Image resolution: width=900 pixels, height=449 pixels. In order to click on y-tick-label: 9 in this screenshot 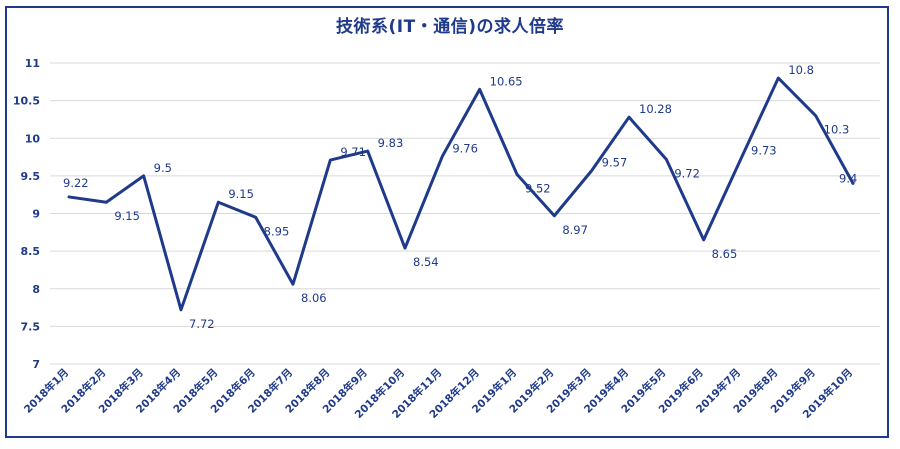, I will do `click(36, 214)`.